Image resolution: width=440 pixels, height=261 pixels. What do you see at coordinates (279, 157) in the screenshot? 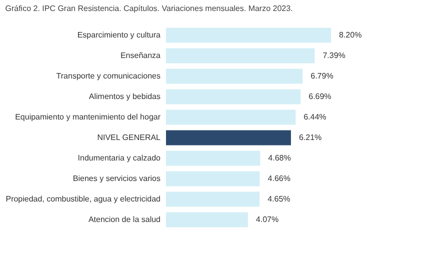
I see `data-label: 4.68%` at bounding box center [279, 157].